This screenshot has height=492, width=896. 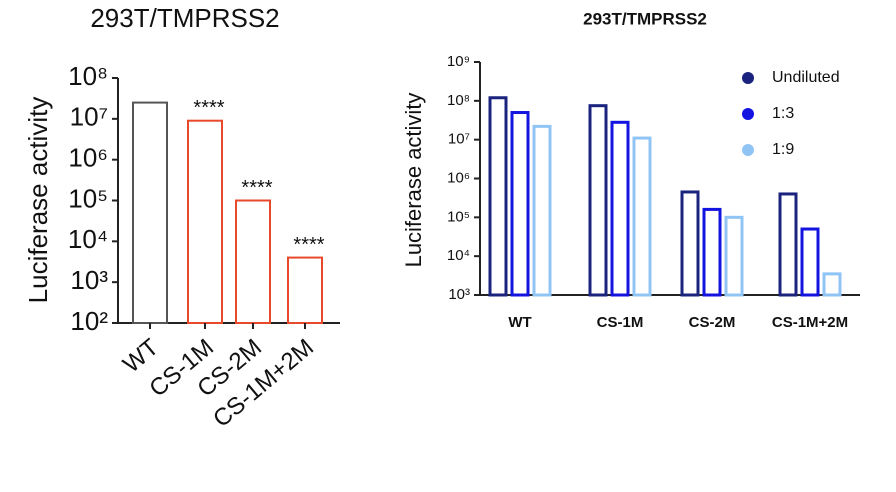 What do you see at coordinates (783, 149) in the screenshot?
I see `legend-label: 1:9` at bounding box center [783, 149].